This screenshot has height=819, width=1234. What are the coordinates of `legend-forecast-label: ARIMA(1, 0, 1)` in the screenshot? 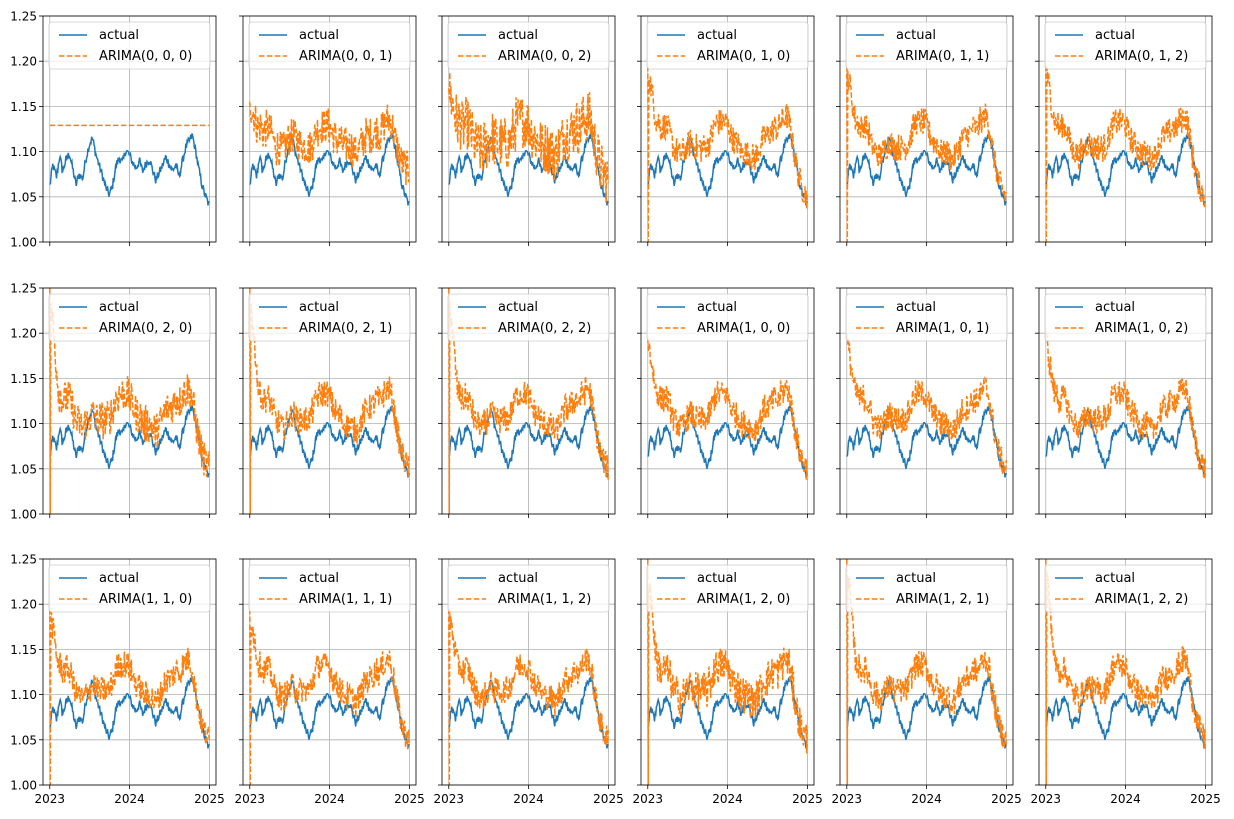 It's located at (942, 328).